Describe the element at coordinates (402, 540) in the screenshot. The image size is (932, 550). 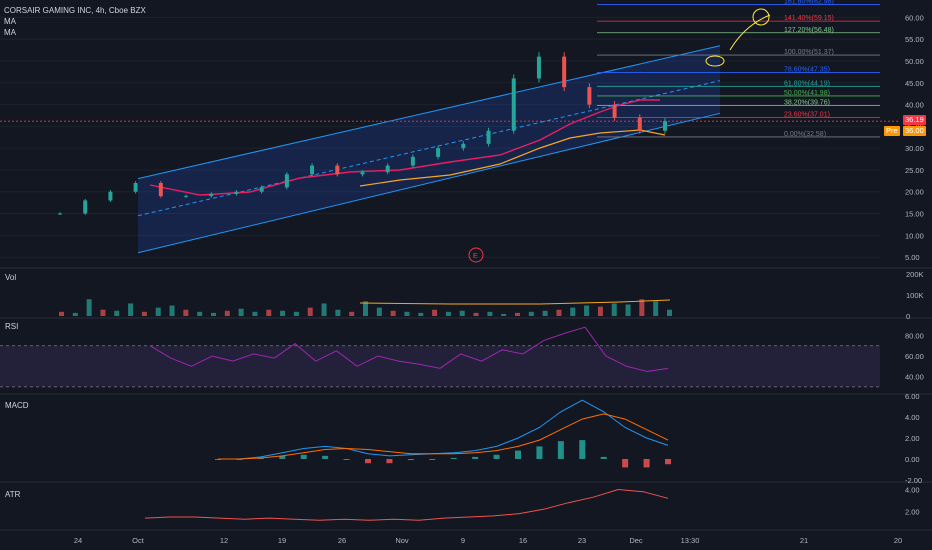
I see `x-axis-tick: Nov` at that location.